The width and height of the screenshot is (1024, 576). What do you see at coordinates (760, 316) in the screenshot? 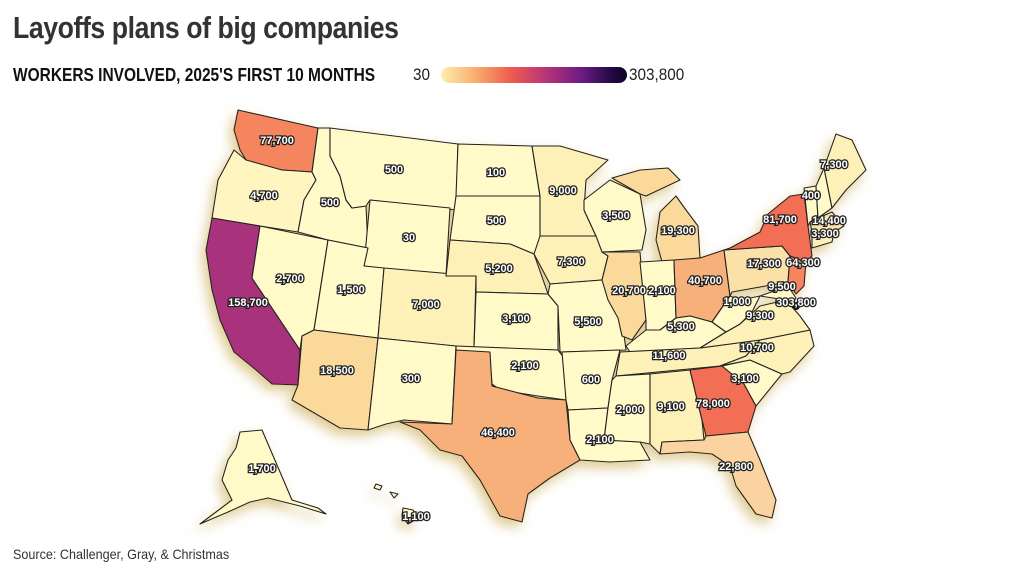
I see `label-va: 9,300` at bounding box center [760, 316].